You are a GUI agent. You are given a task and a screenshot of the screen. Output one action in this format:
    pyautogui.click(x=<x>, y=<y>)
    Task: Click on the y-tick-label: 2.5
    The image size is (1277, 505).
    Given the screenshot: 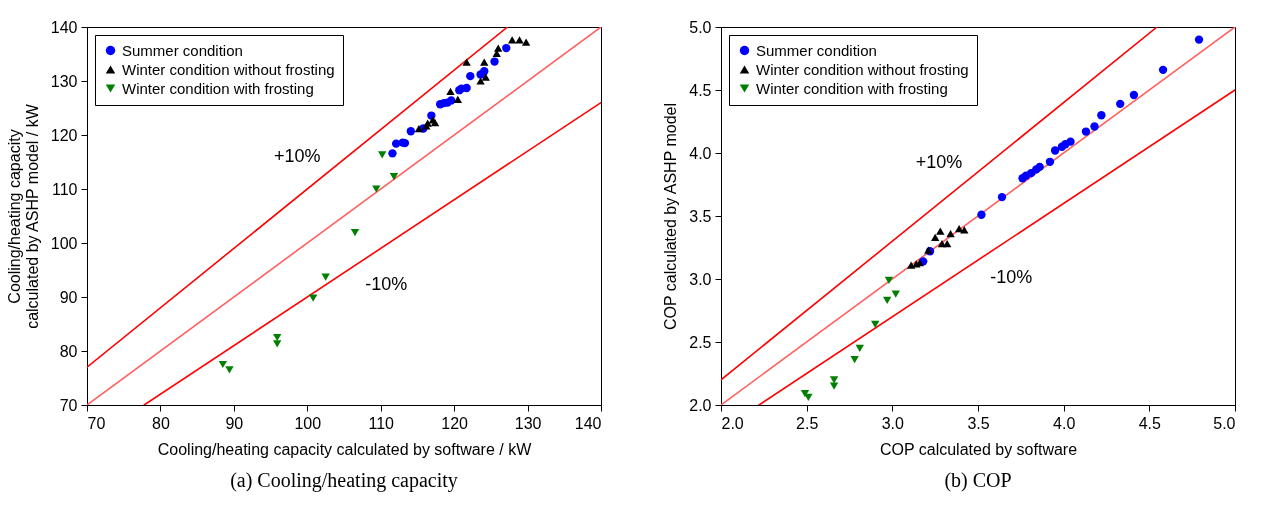 What is the action you would take?
    pyautogui.click(x=700, y=342)
    